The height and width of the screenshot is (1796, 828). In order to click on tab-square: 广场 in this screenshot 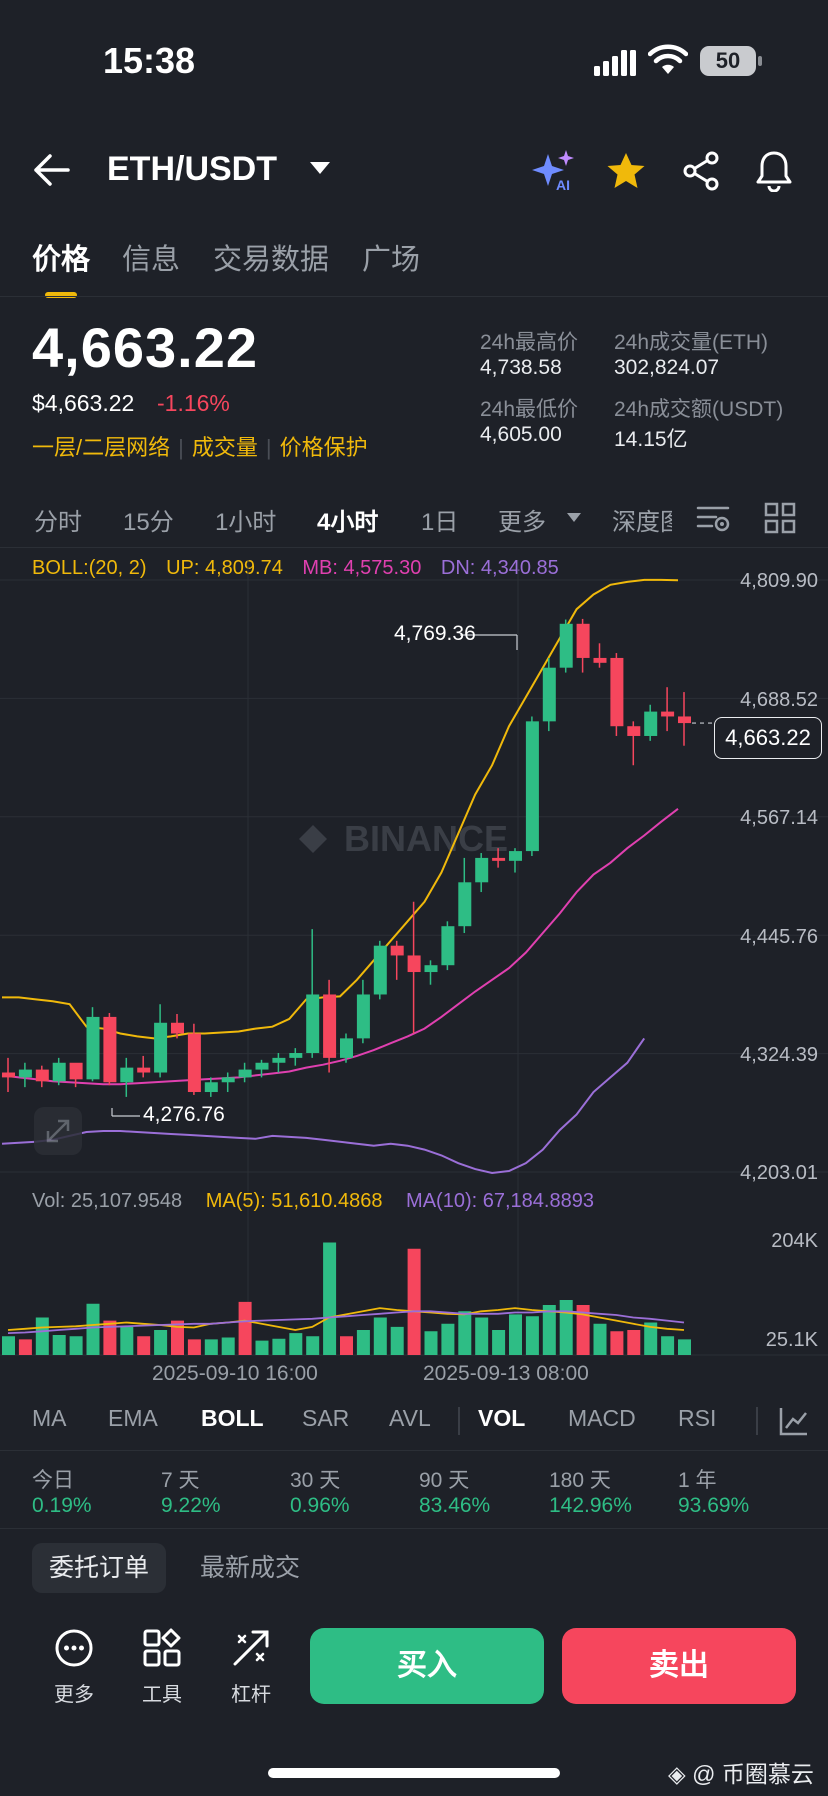, I will do `click(391, 260)`.